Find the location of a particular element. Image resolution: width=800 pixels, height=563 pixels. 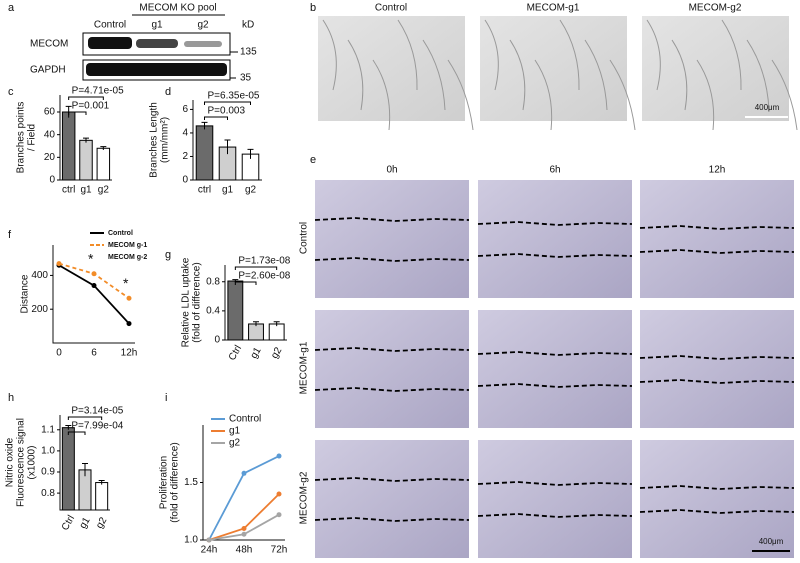

legend-label: g2 is located at coordinates (235, 443).